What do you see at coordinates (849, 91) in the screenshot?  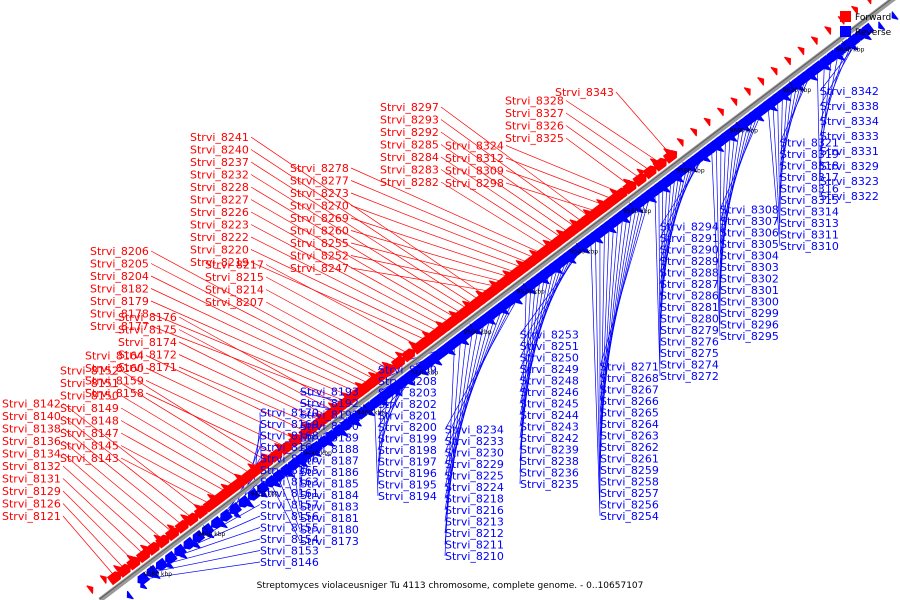 I see `reverse-gene-label: Strvi_8342` at bounding box center [849, 91].